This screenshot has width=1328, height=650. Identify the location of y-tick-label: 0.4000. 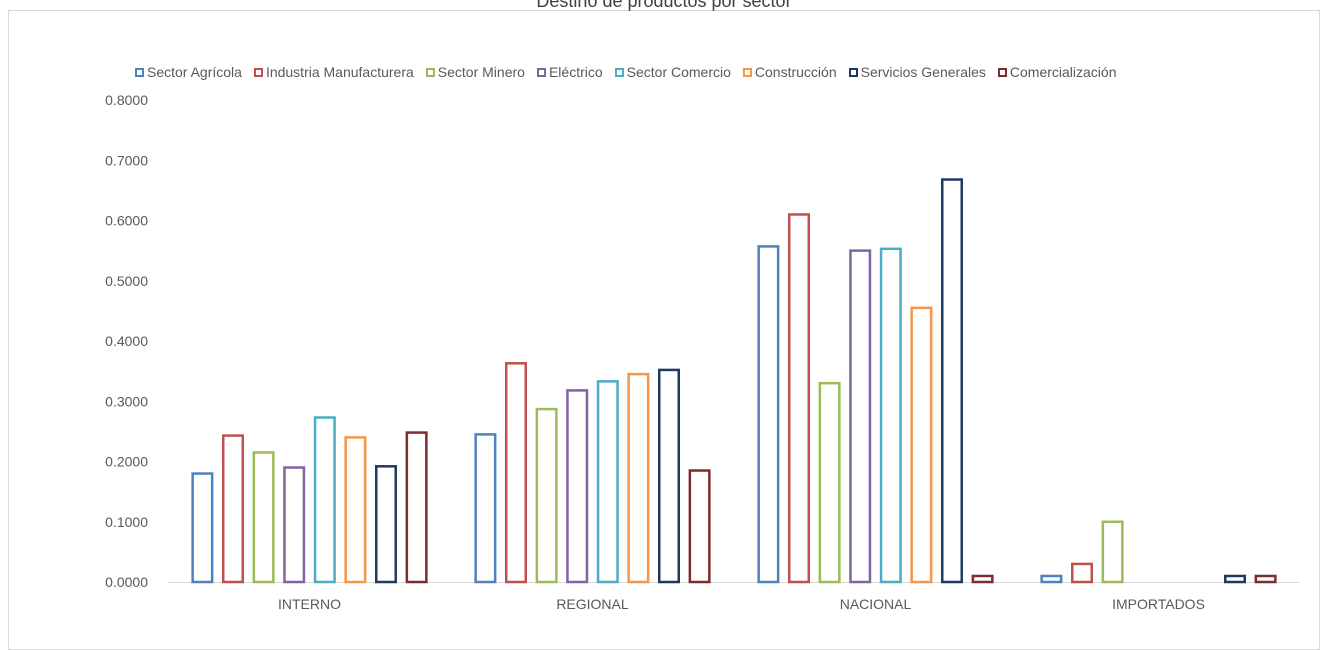
(126, 341).